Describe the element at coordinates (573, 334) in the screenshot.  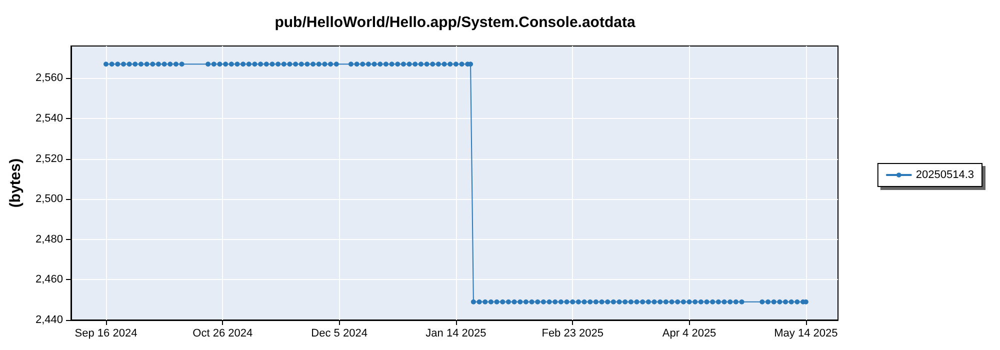
I see `x-tick-label: Feb 23 2025` at that location.